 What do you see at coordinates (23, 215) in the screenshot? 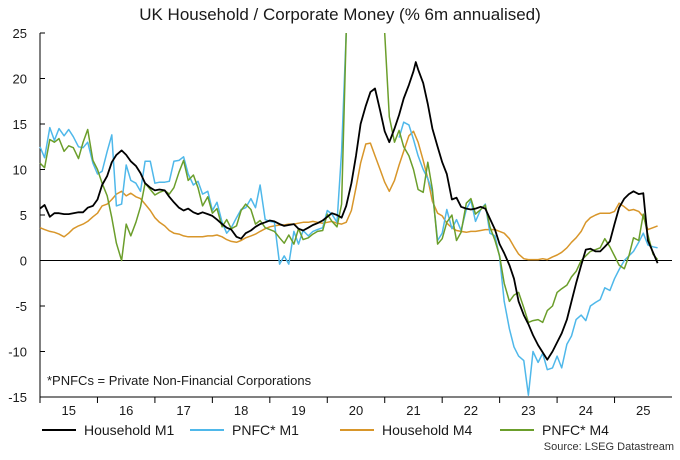
I see `y-tick-label: 5` at bounding box center [23, 215].